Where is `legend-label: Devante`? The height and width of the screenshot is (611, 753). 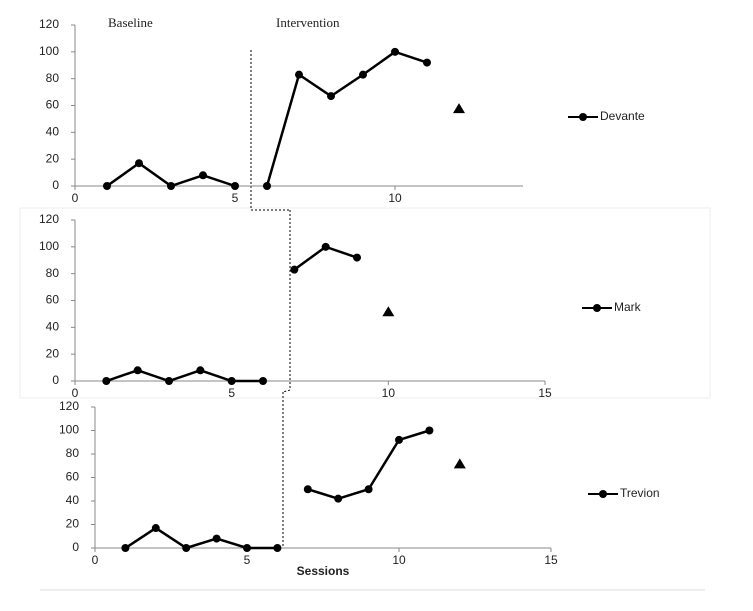
legend-label: Devante is located at coordinates (622, 116).